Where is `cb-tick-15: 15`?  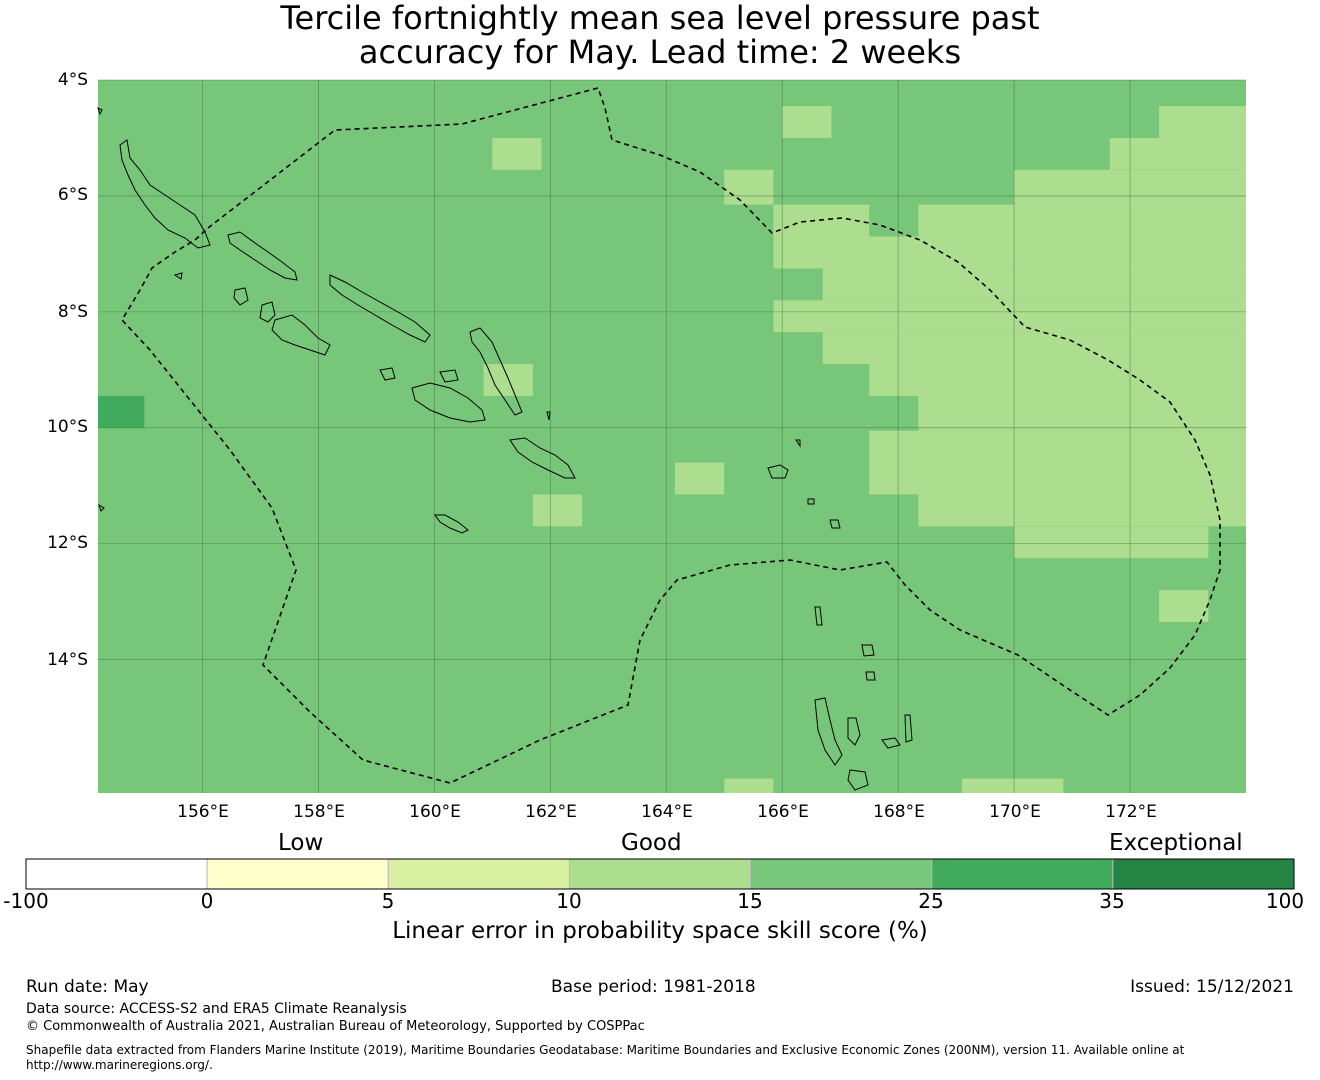 cb-tick-15: 15 is located at coordinates (750, 901).